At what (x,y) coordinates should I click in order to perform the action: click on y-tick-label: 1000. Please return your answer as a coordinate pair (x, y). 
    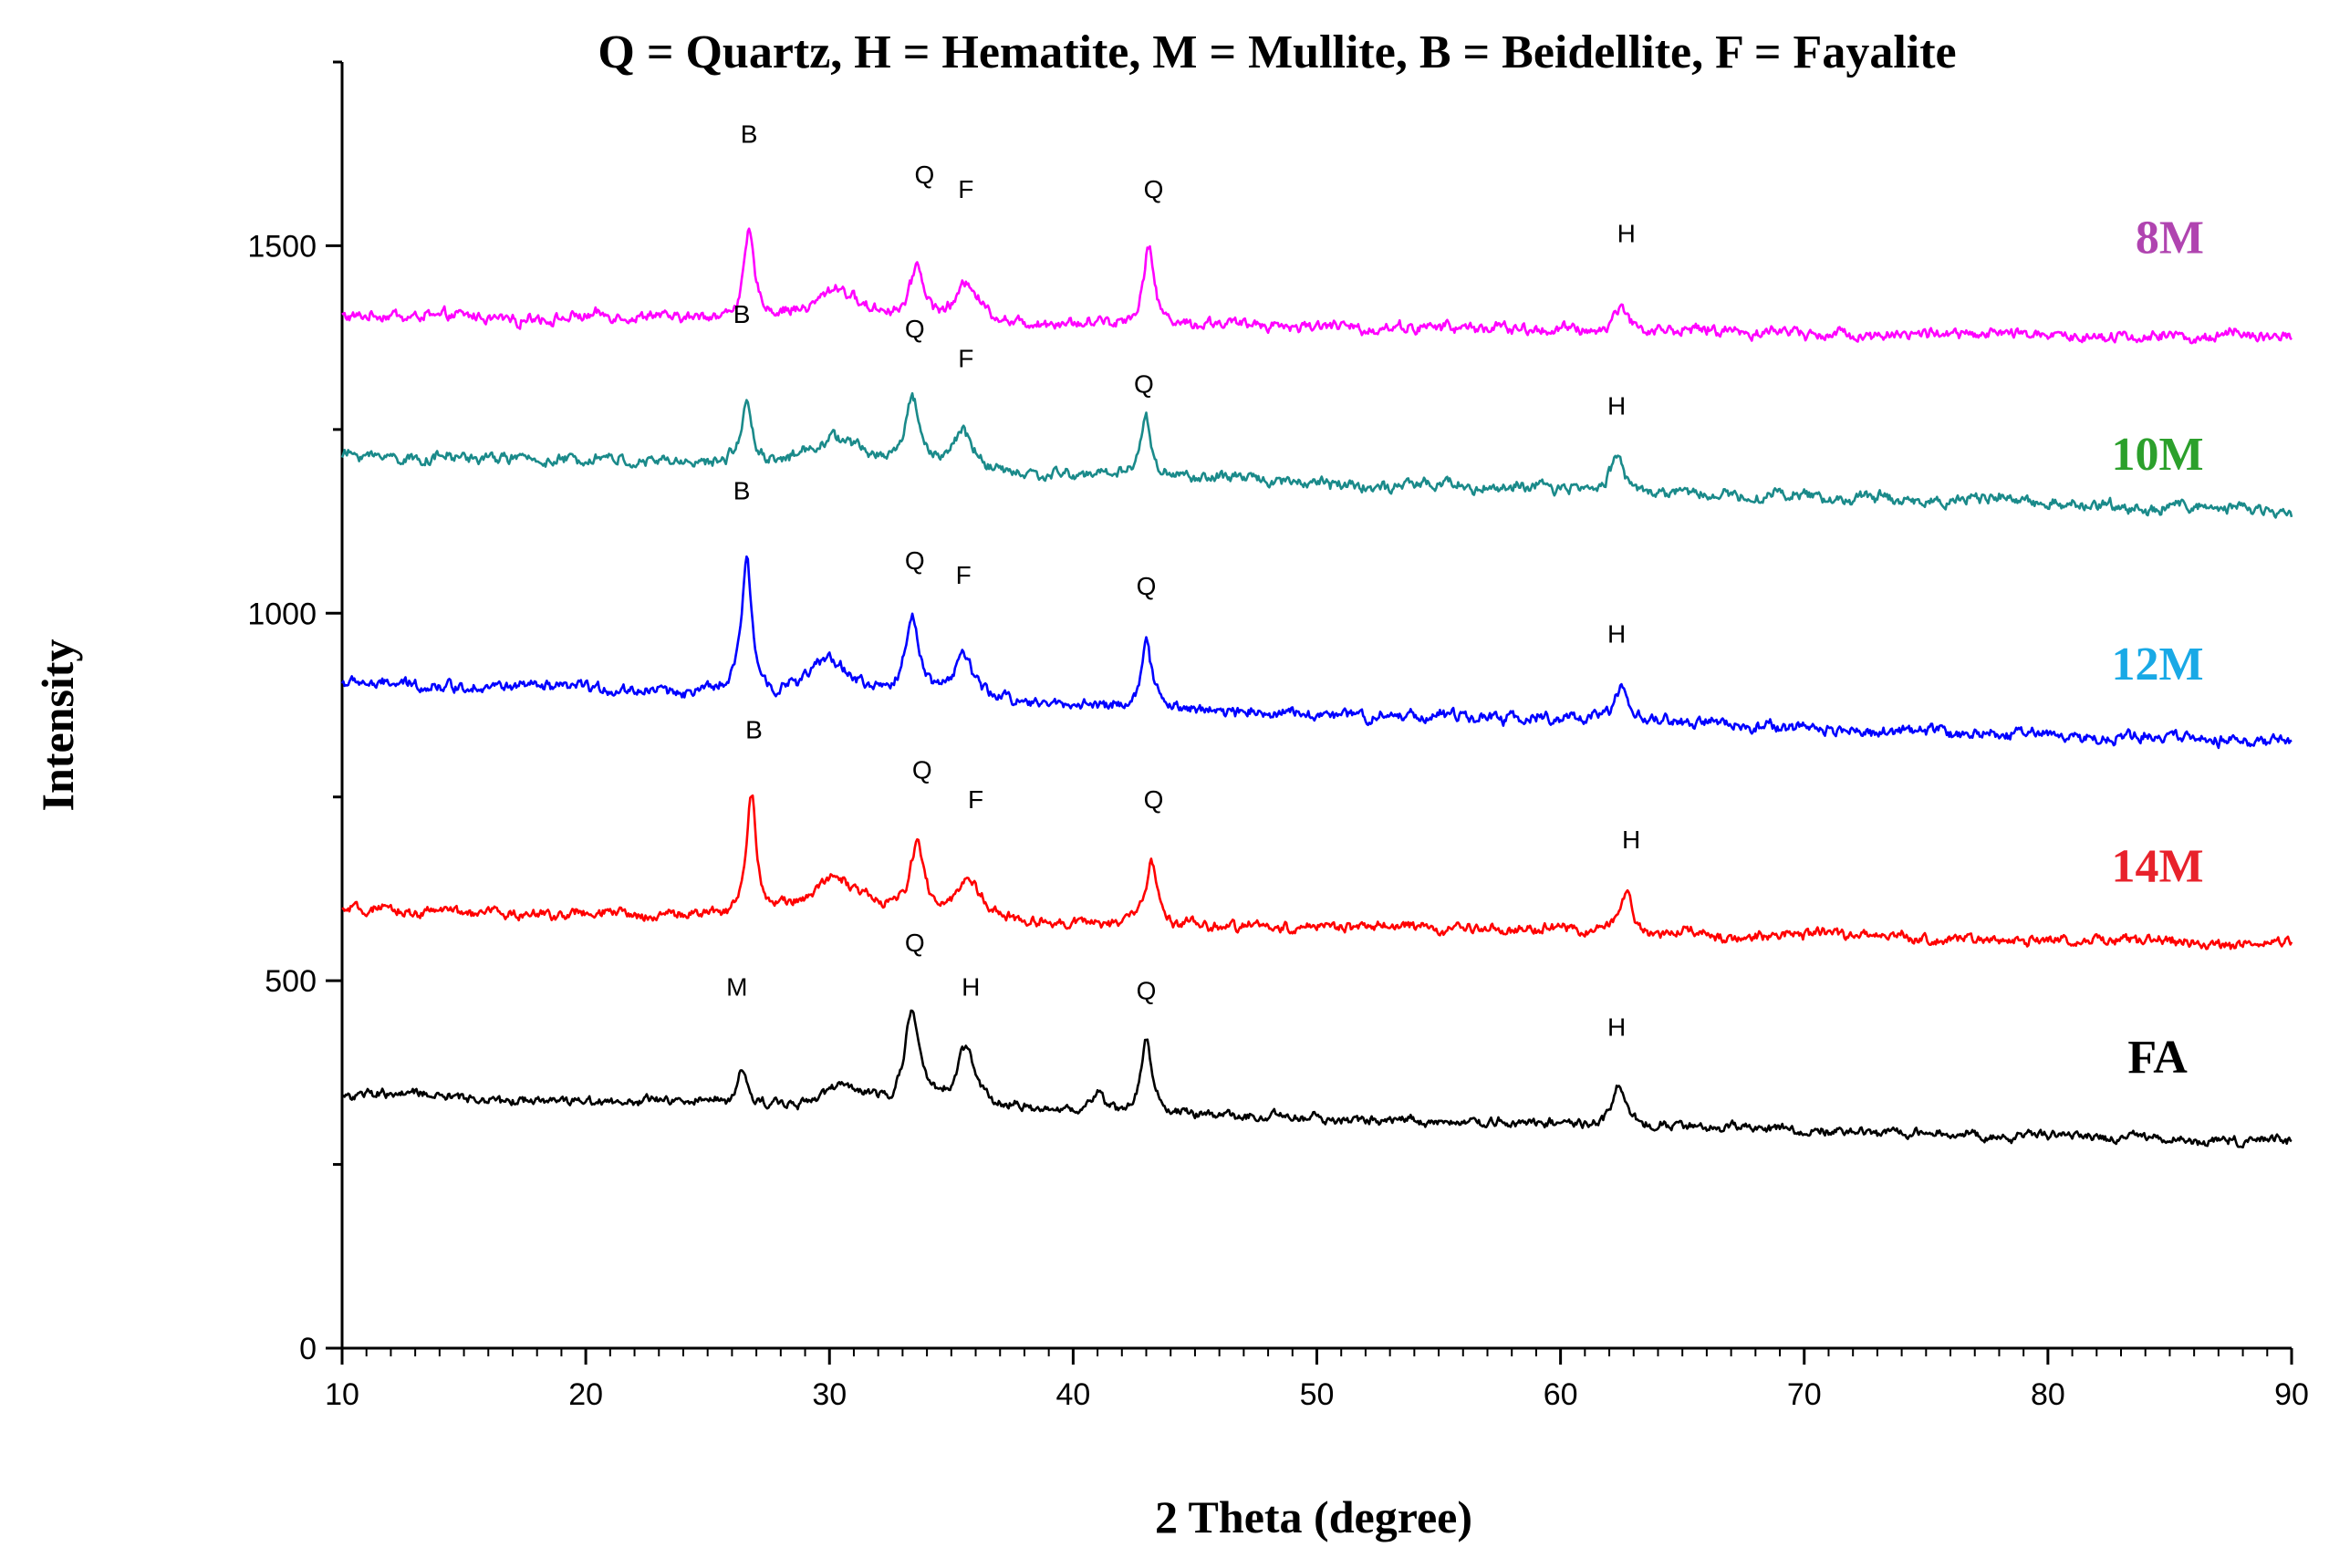
    Looking at the image, I should click on (282, 614).